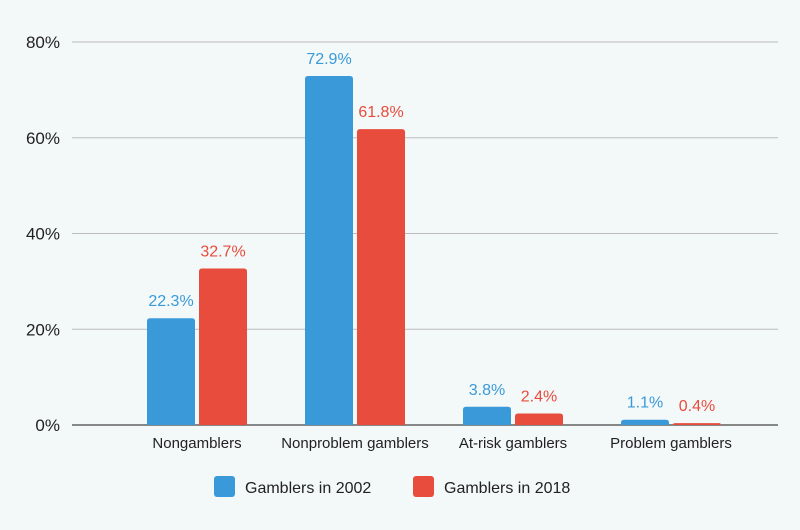 Image resolution: width=800 pixels, height=530 pixels. I want to click on y-tick-label: 20%, so click(43, 329).